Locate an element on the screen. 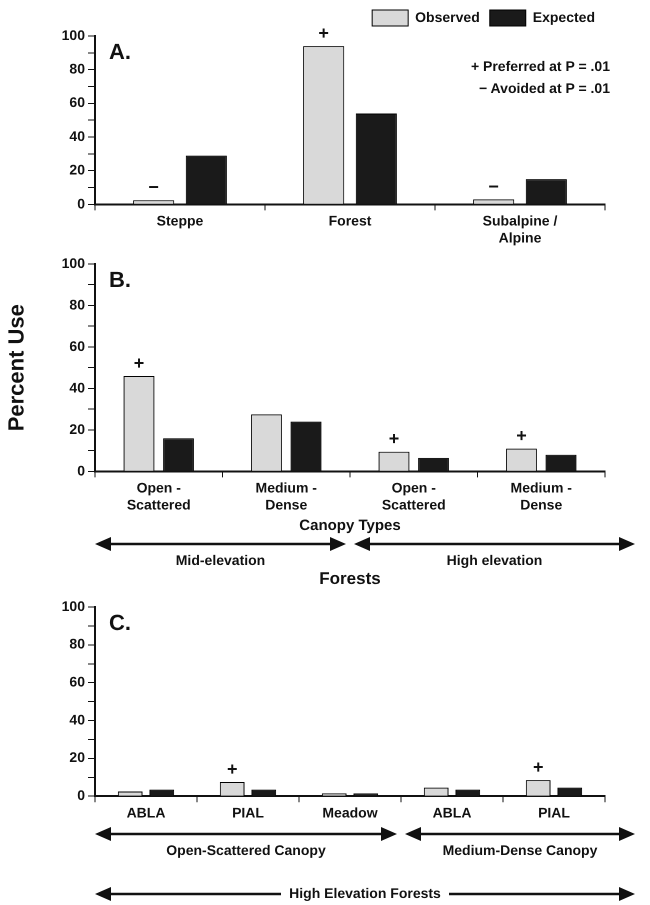  text: High elevation is located at coordinates (495, 560).